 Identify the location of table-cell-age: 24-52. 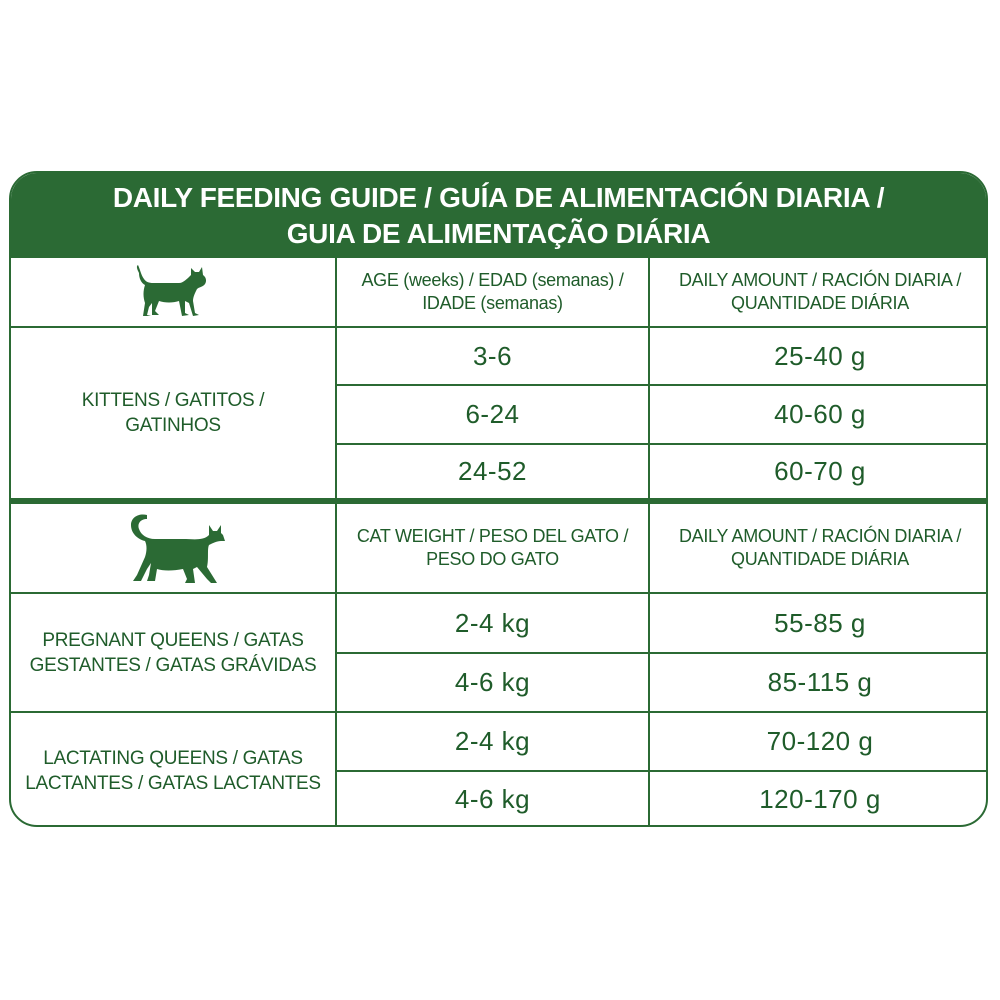
(492, 471).